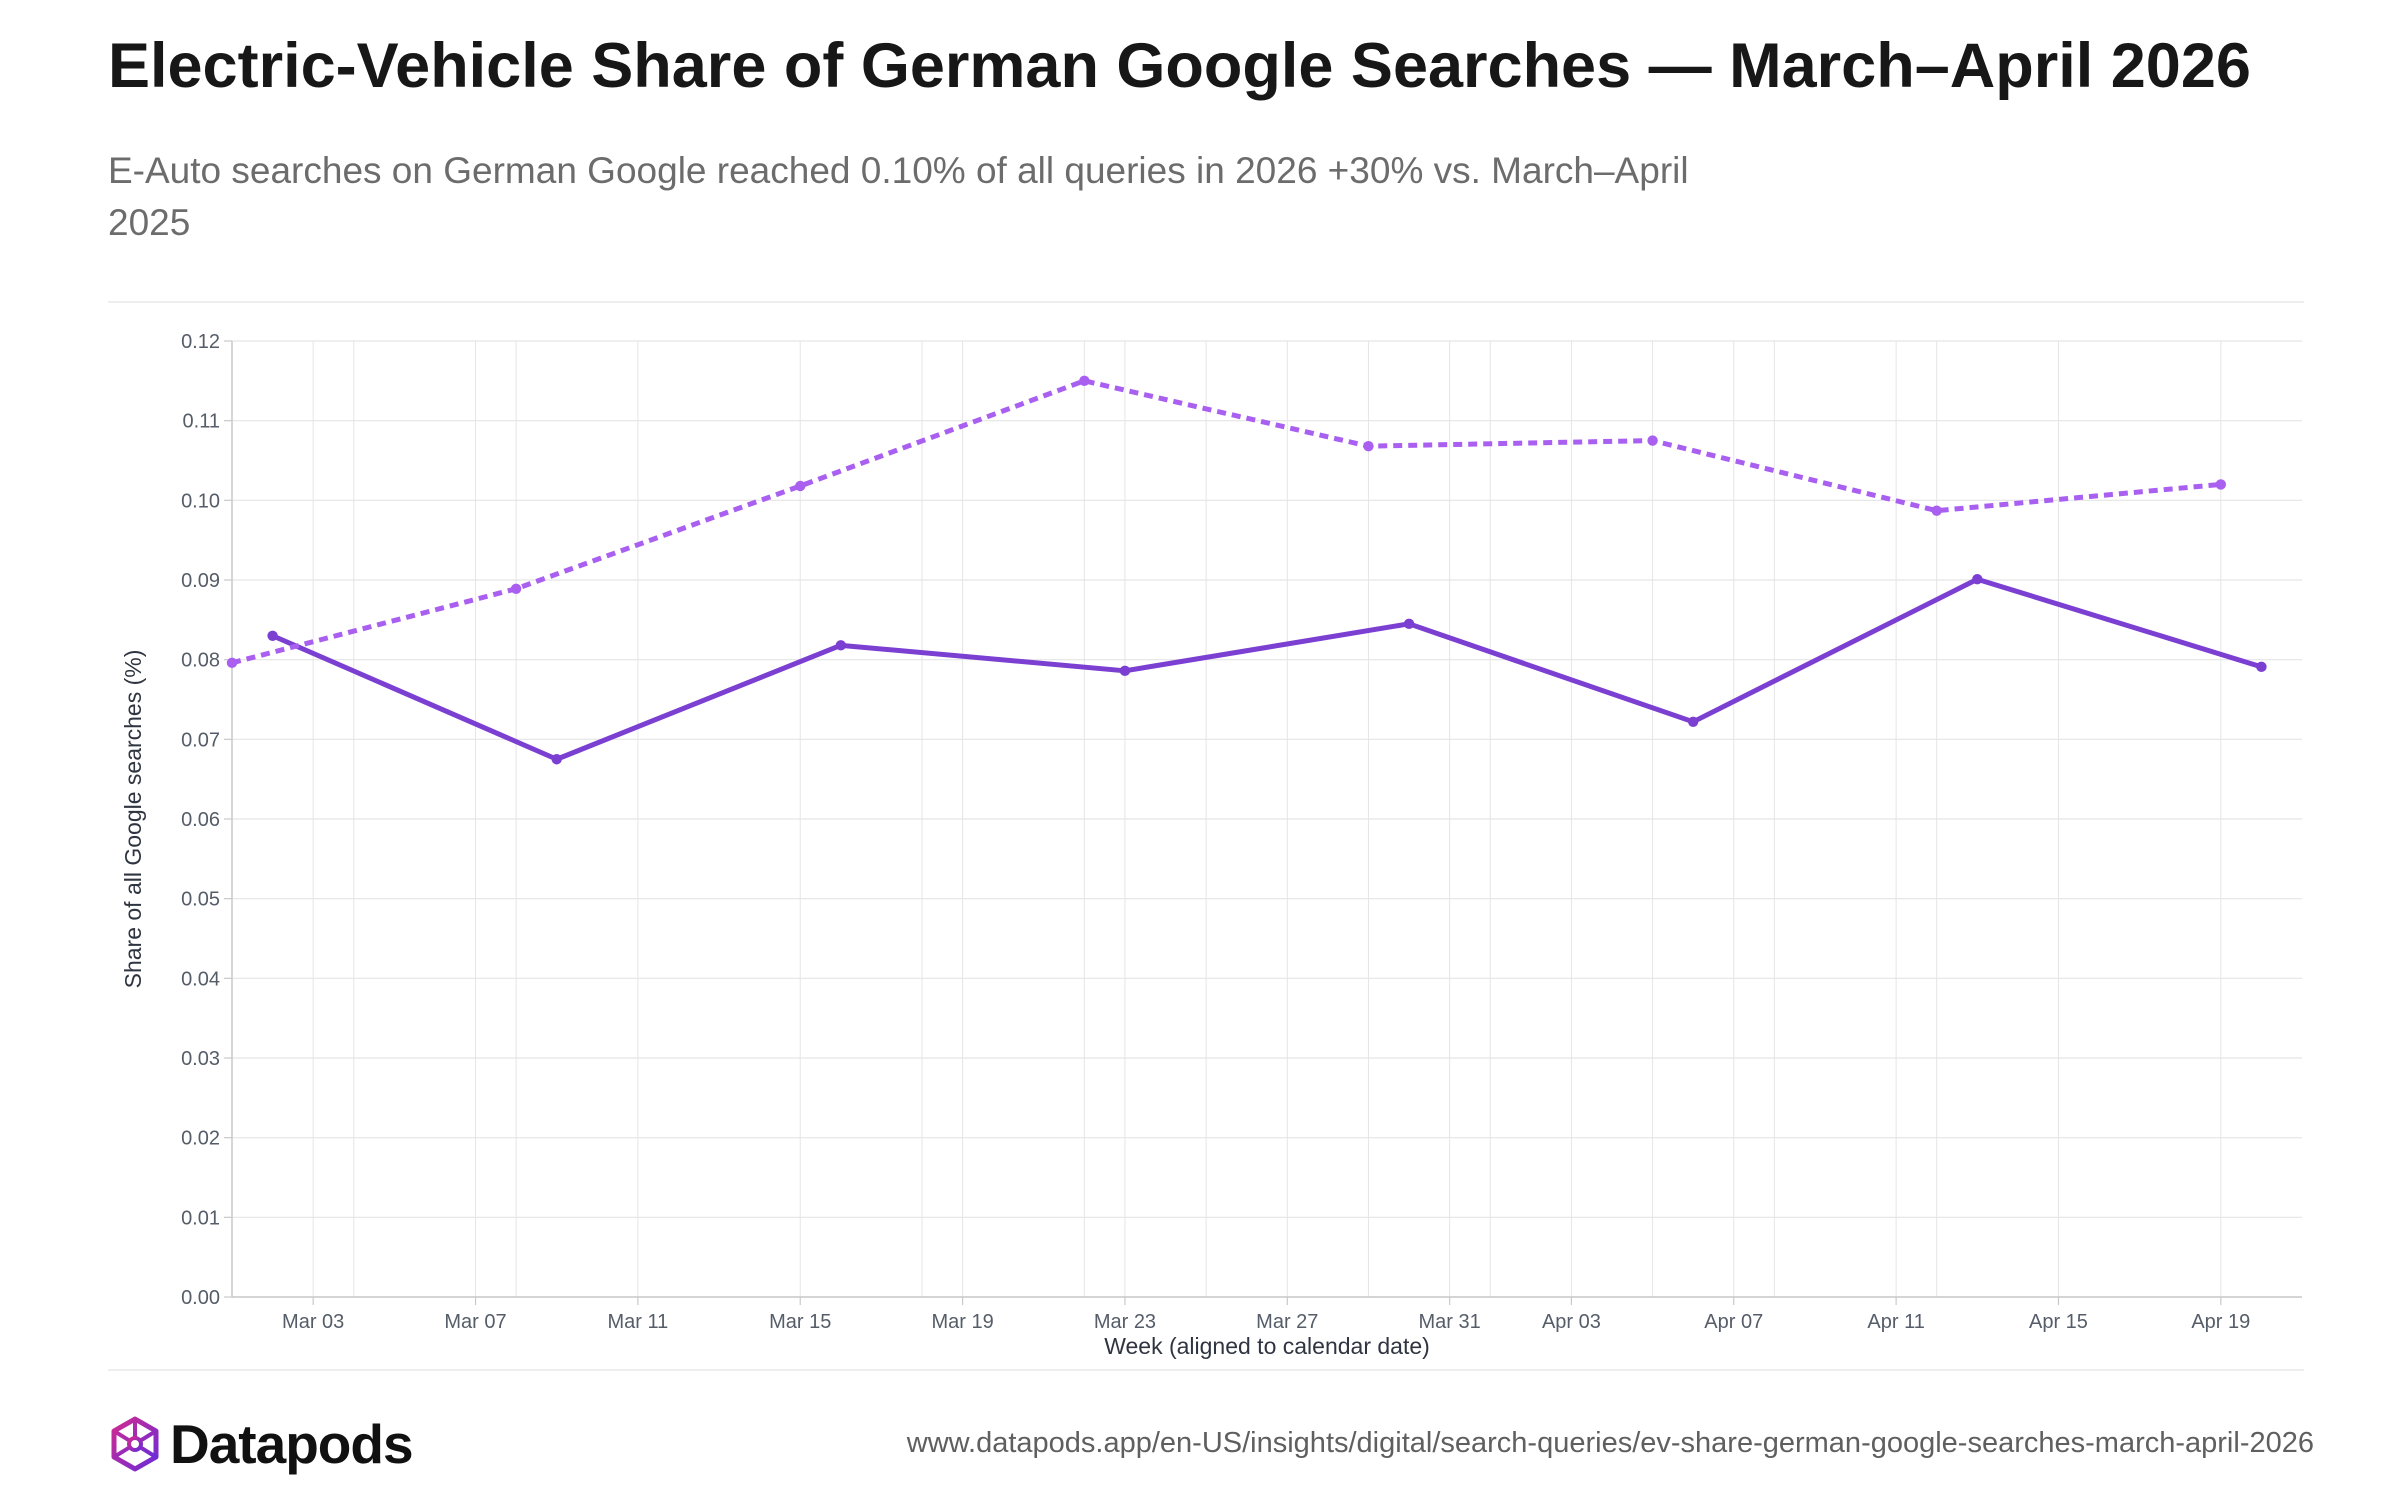 This screenshot has height=1500, width=2400. What do you see at coordinates (200, 1139) in the screenshot?
I see `y-tick-label: 0.02` at bounding box center [200, 1139].